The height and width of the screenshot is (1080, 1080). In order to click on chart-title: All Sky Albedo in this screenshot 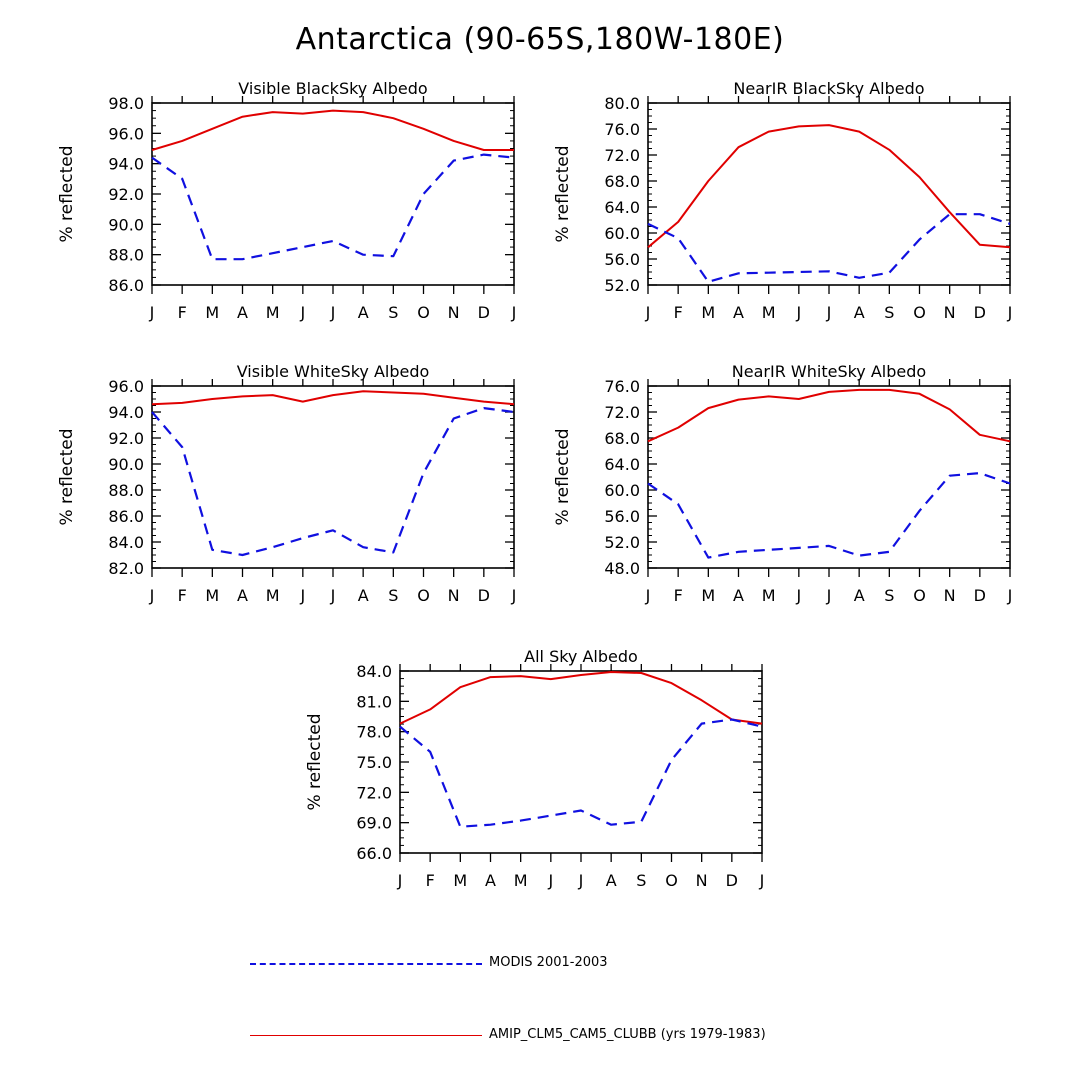, I will do `click(581, 656)`.